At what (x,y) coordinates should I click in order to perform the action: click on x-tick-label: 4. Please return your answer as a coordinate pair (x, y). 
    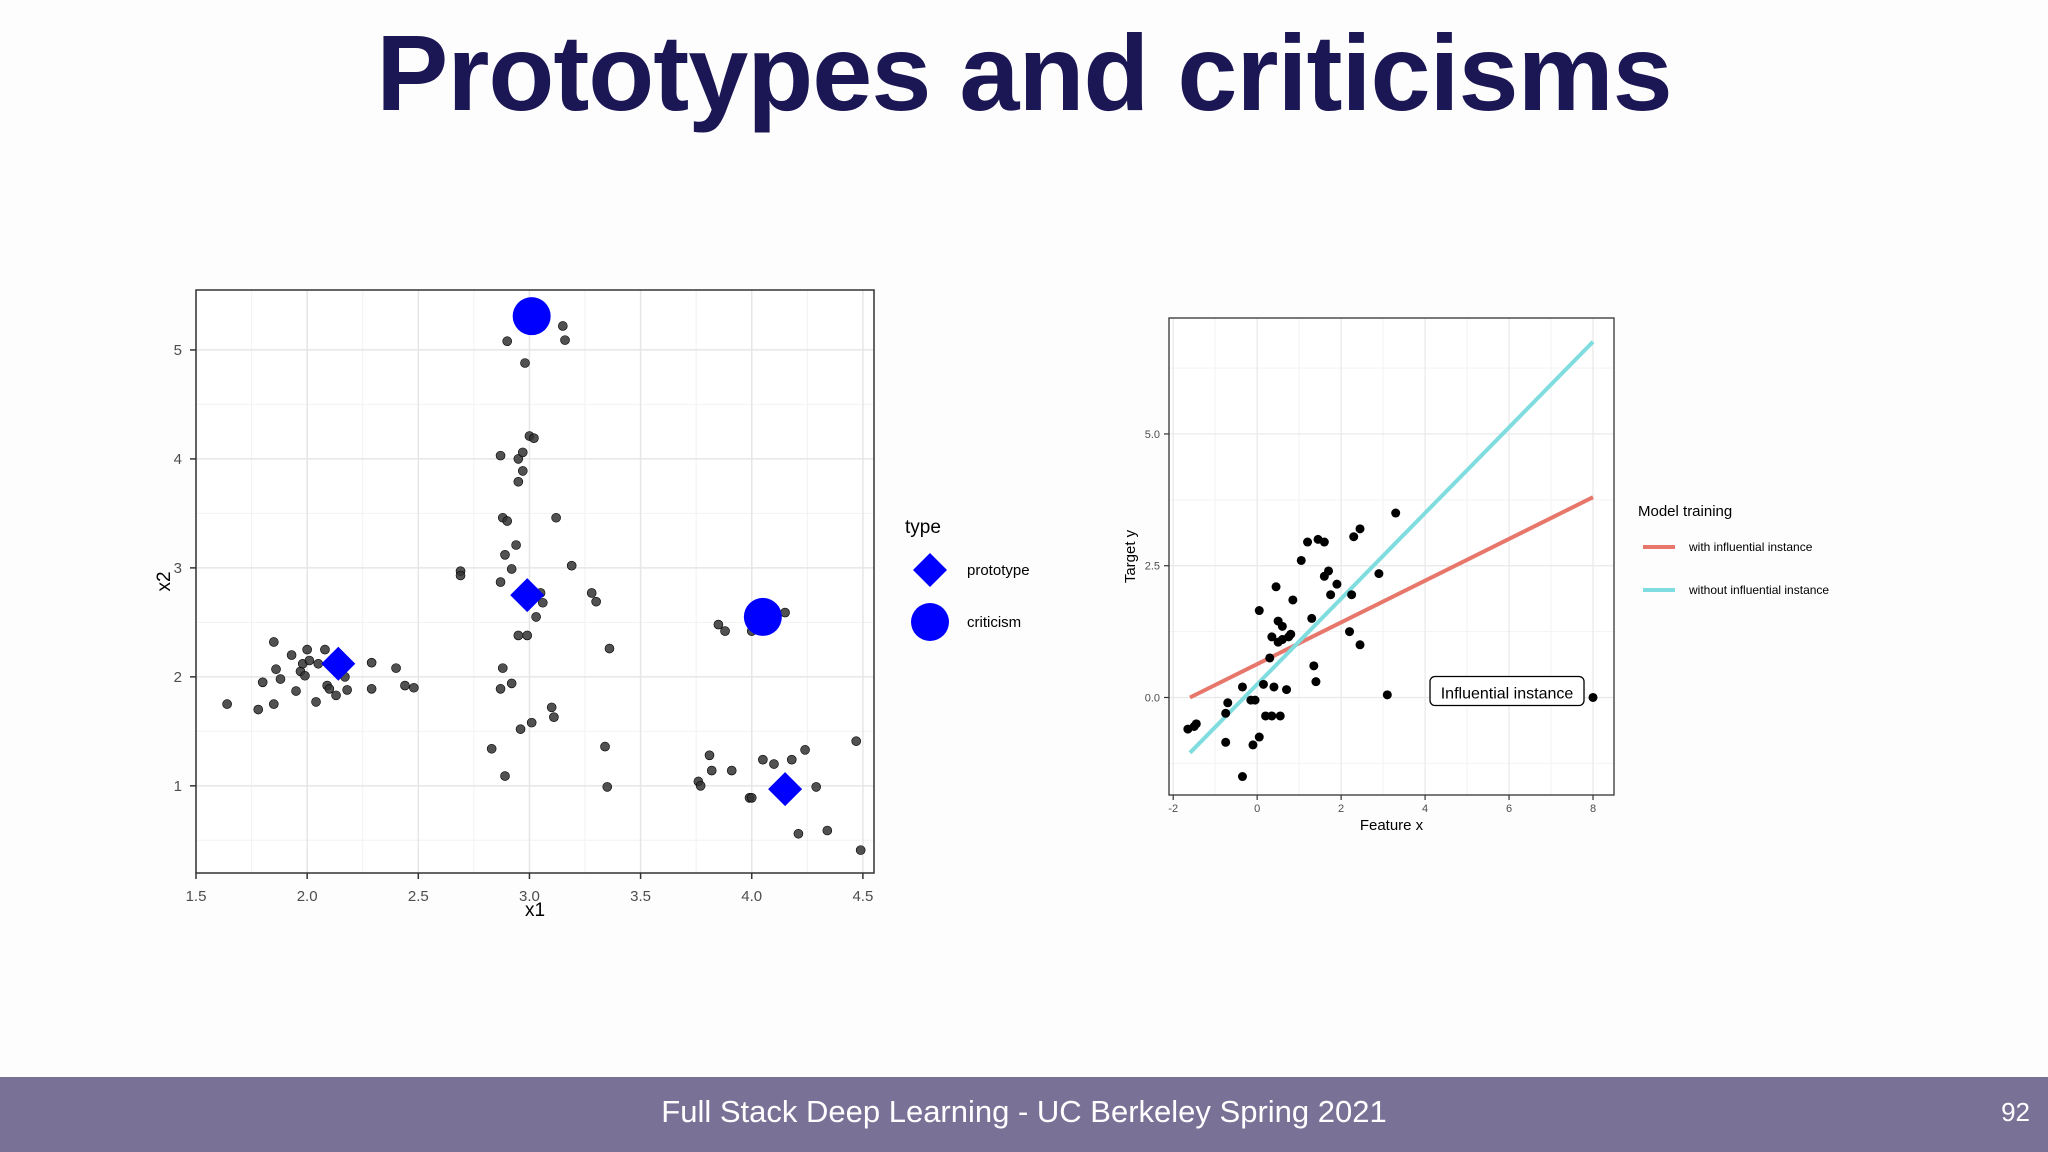
    Looking at the image, I should click on (1425, 809).